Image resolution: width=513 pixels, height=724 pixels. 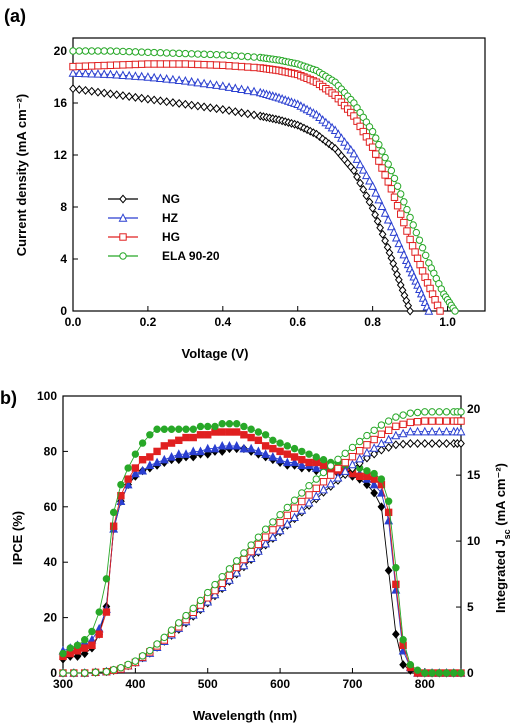 I want to click on panel-b-y-tick-label: 20, so click(x=51, y=618).